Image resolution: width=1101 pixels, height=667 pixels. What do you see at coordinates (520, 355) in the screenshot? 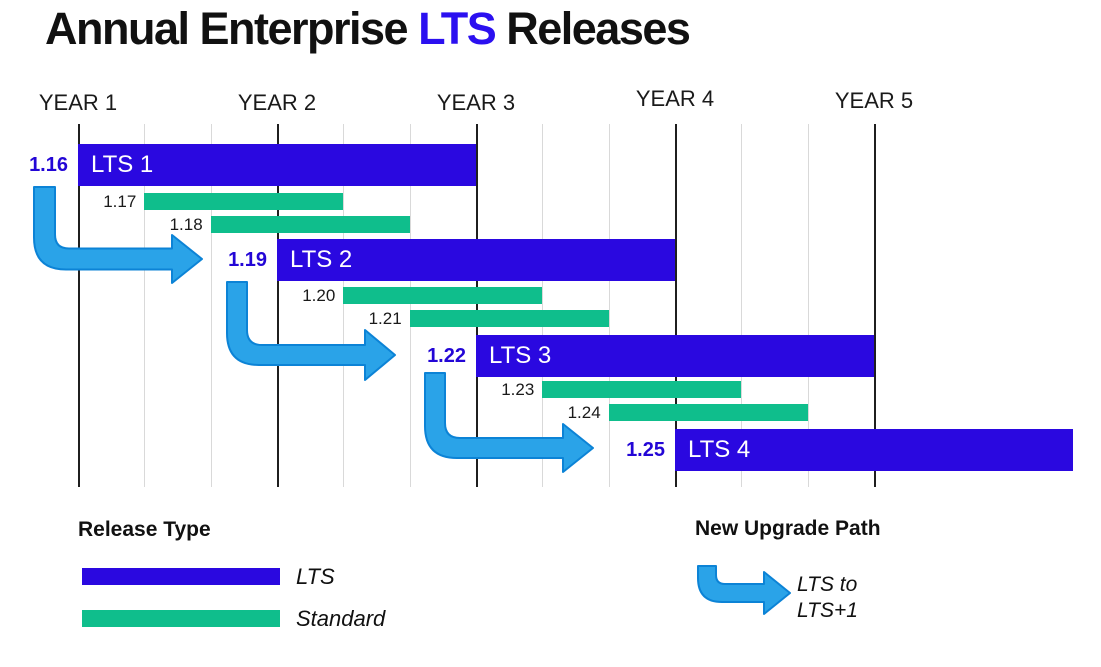
I see `bar-name-label: LTS 3` at bounding box center [520, 355].